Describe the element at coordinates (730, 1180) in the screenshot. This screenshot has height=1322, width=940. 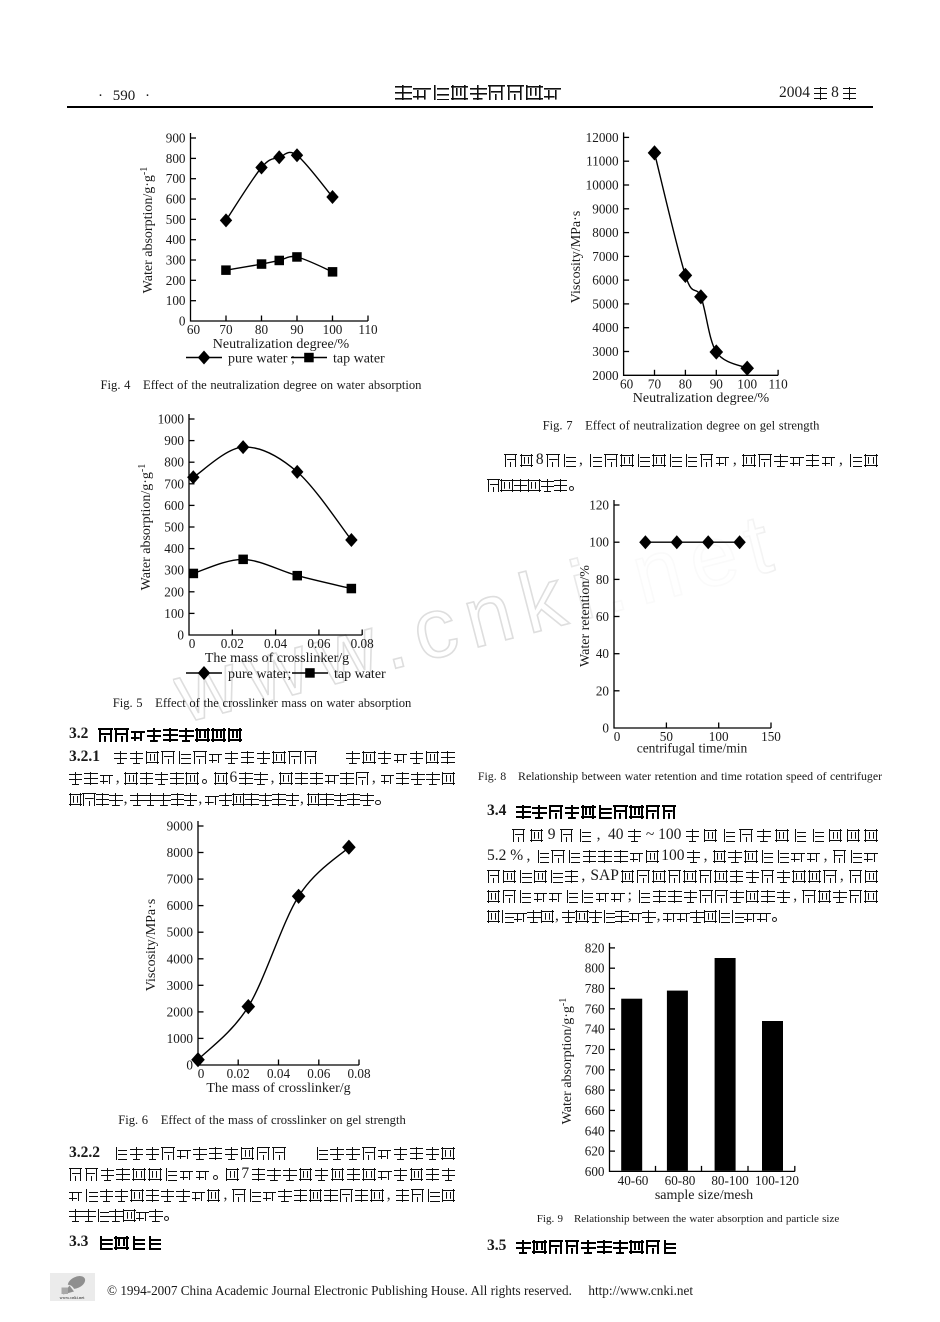
I see `svg-text: 80-100` at that location.